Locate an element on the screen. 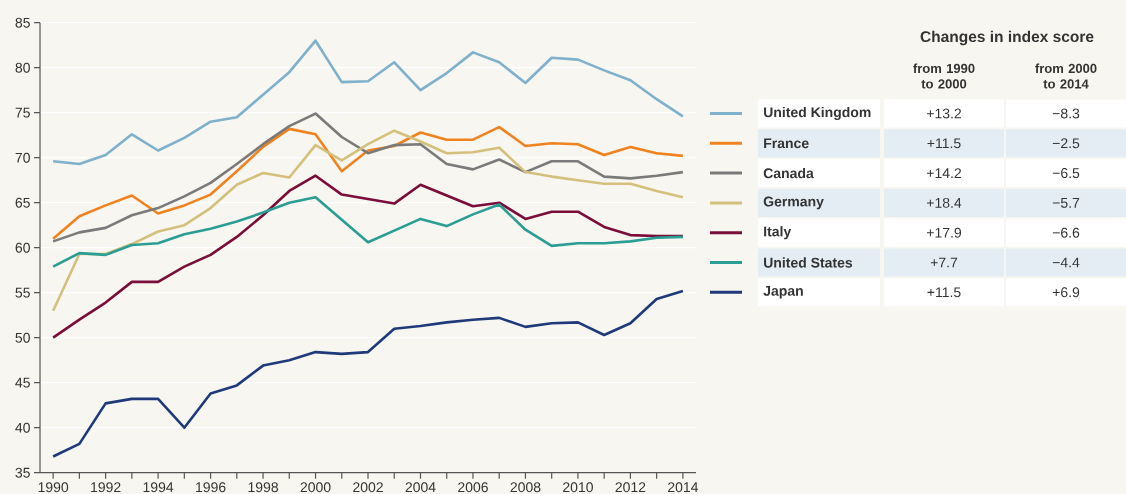 The width and height of the screenshot is (1126, 494). x-tick-label: 2006 is located at coordinates (473, 487).